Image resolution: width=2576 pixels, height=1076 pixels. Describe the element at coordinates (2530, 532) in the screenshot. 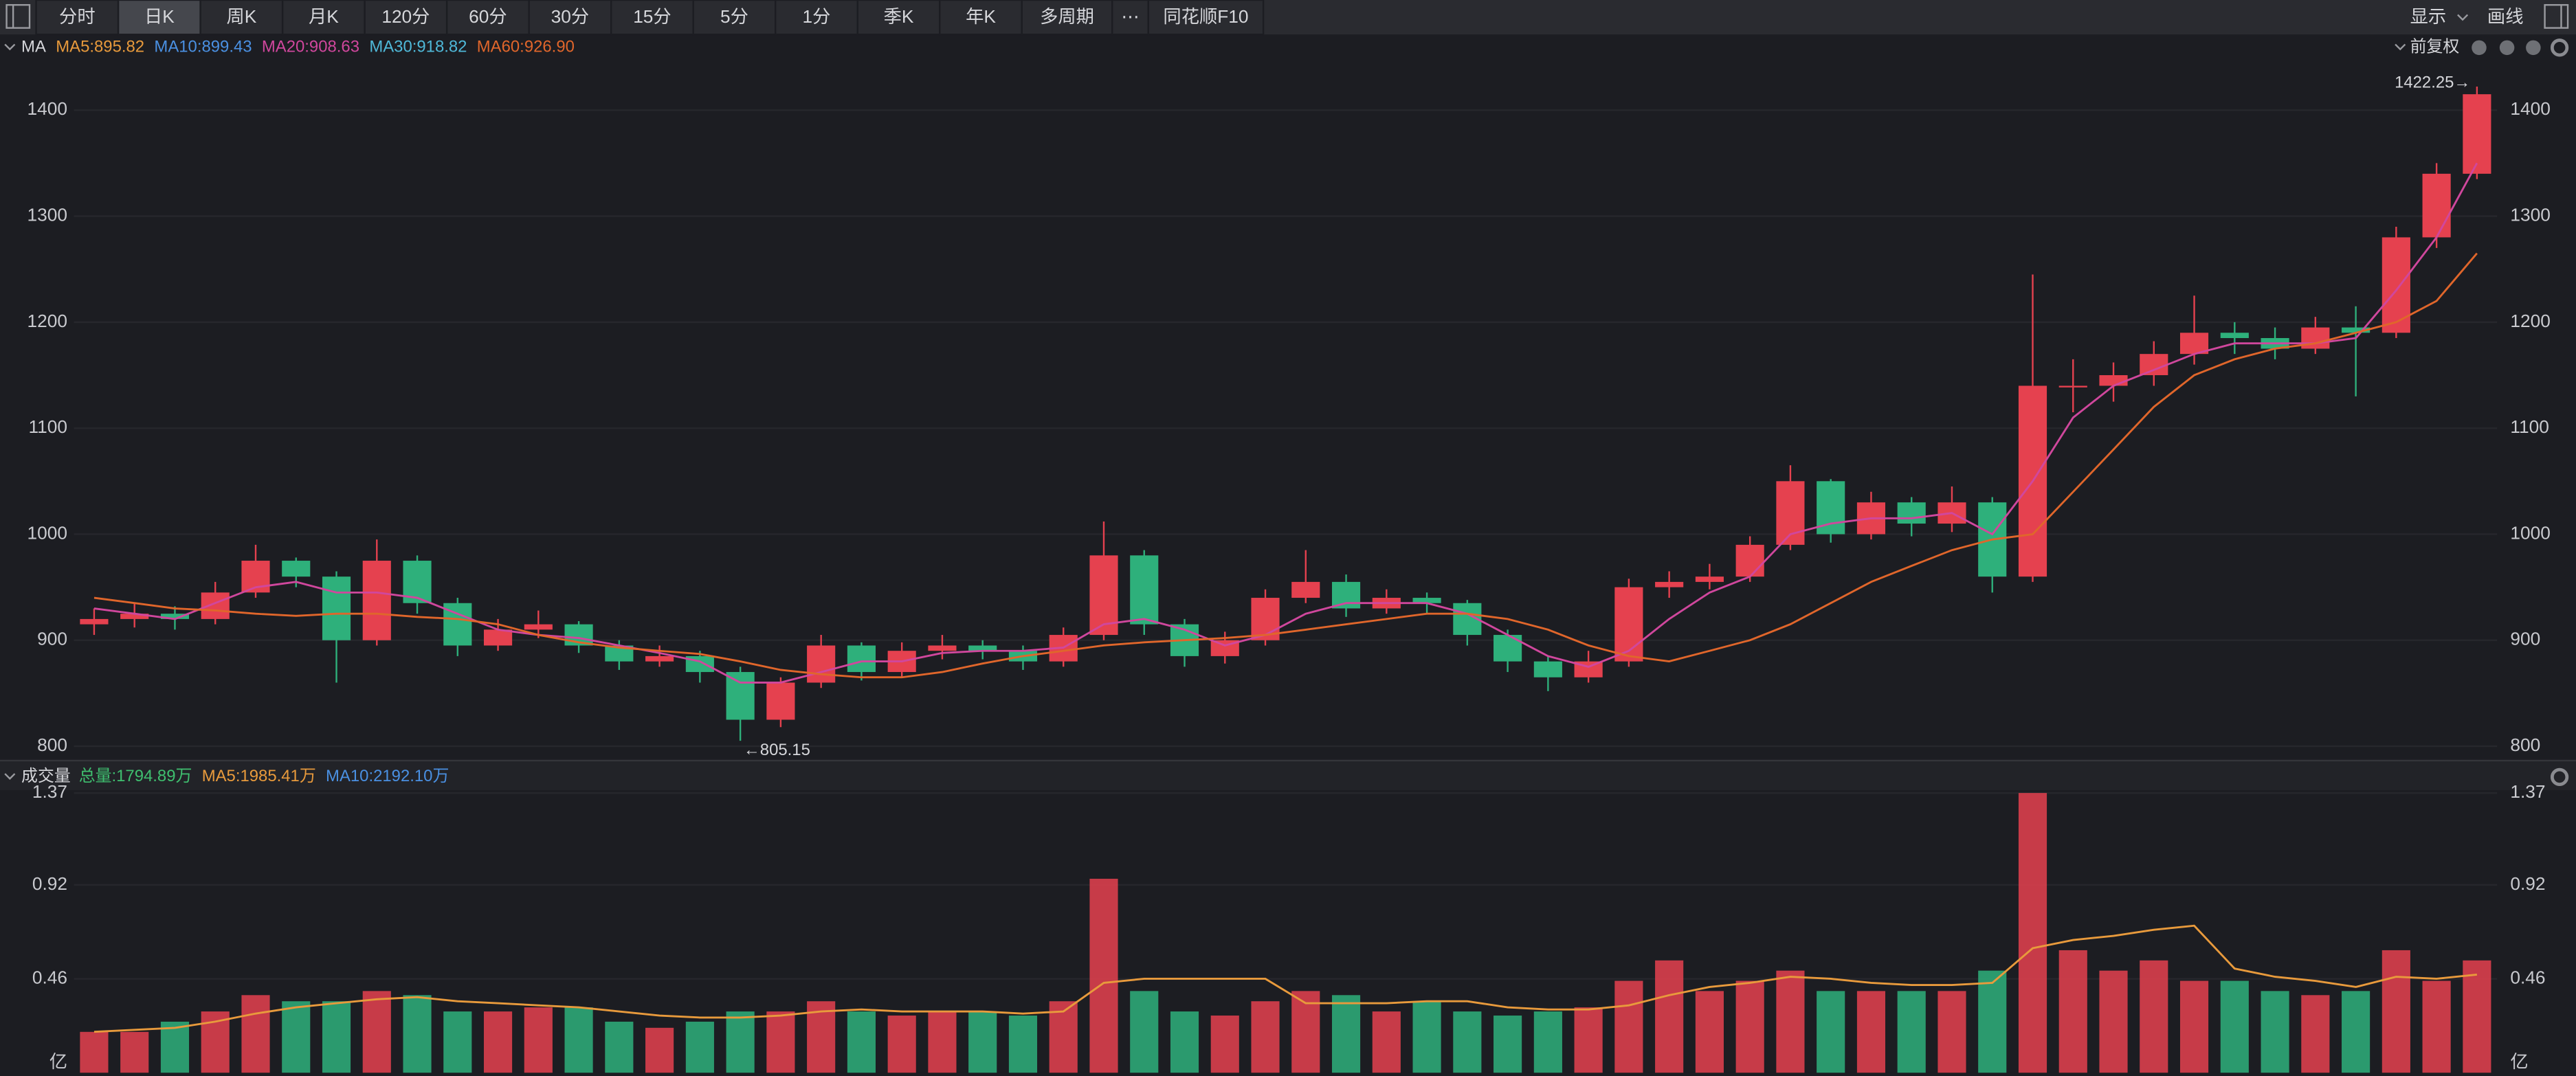

I see `y-tick-label-right: 1000` at that location.